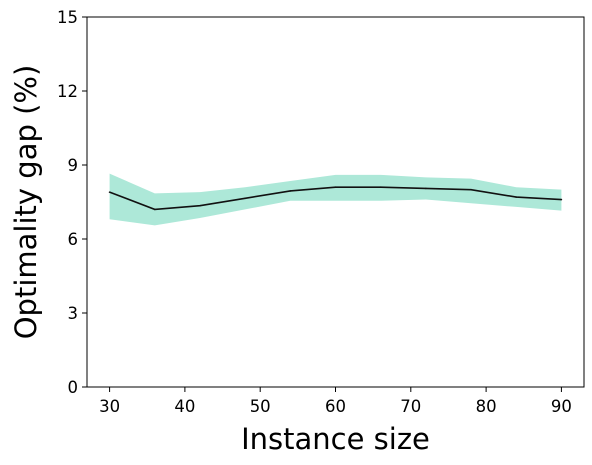  I want to click on x-tick-label: 60, so click(335, 406).